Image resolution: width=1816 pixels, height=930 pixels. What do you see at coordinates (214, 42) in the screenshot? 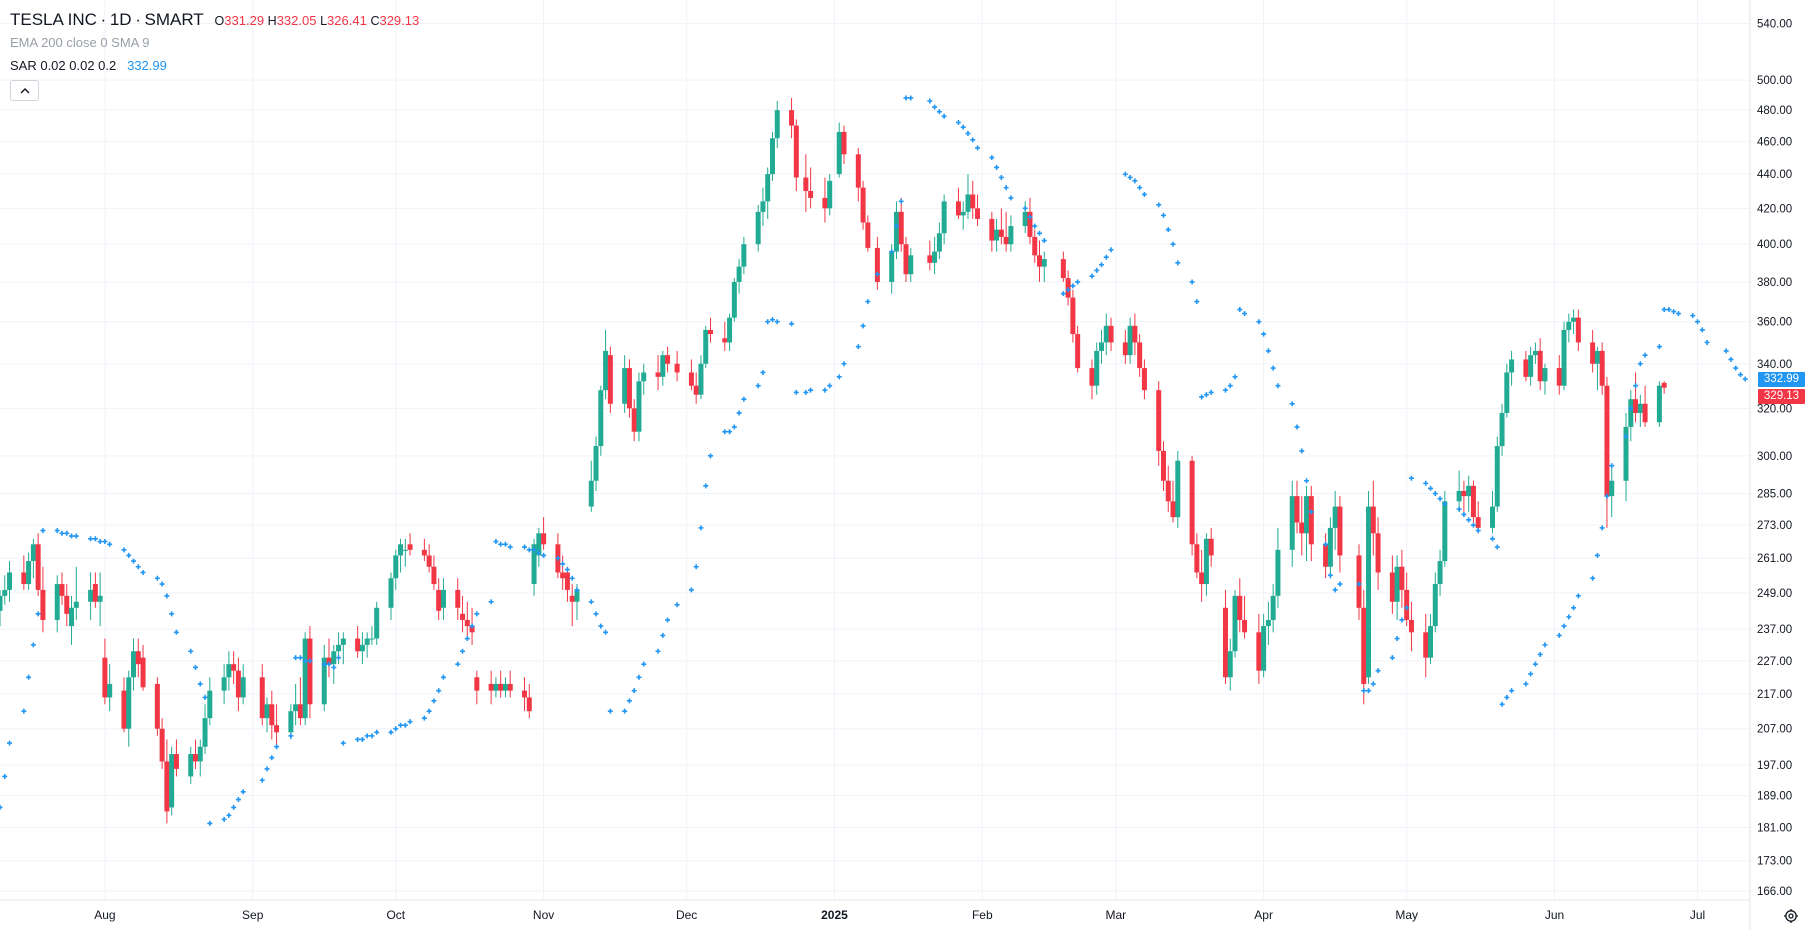
I see `legend-ema-row: EMA 200 close 0 SMA 9` at bounding box center [214, 42].